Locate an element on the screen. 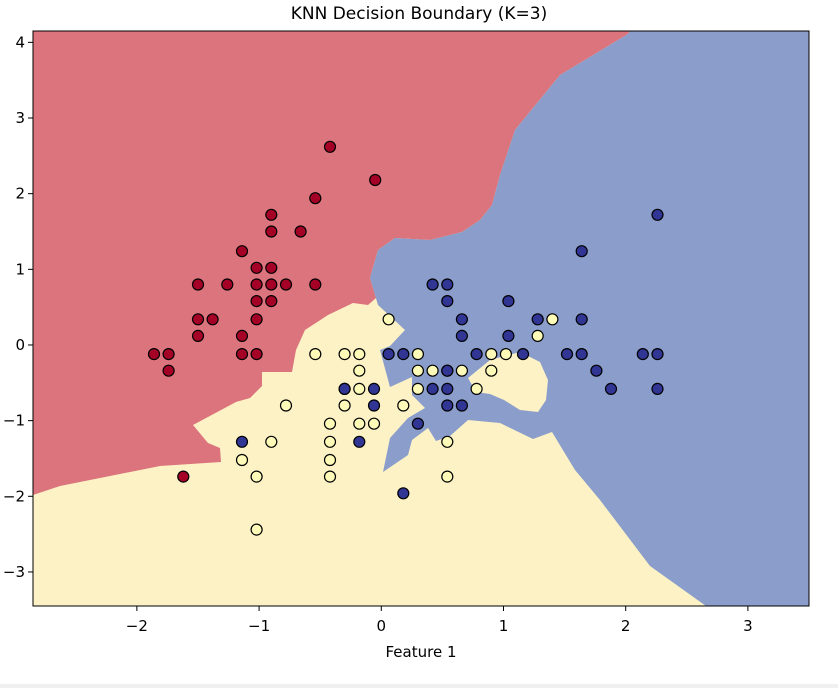 The height and width of the screenshot is (688, 838). y-tick-label: 3 is located at coordinates (20, 118).